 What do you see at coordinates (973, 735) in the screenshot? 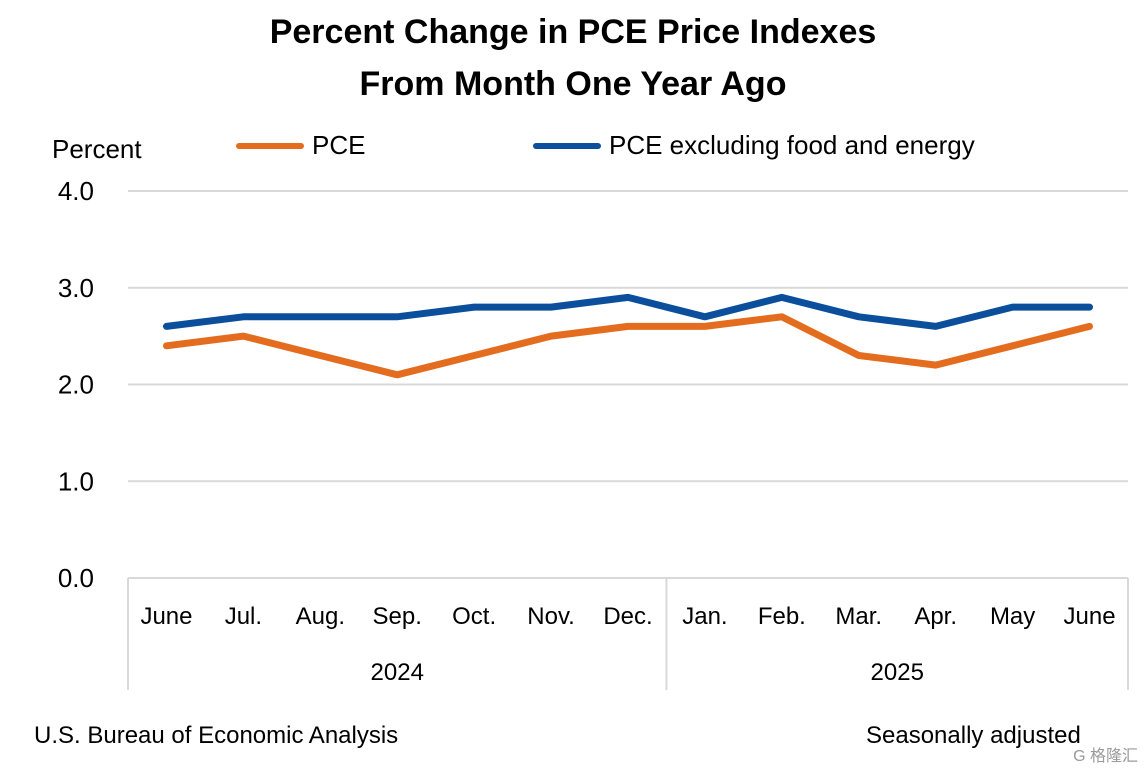
I see `seasonal-note: Seasonally adjusted` at bounding box center [973, 735].